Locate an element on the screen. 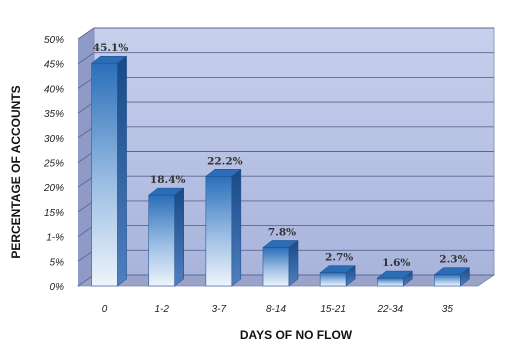 Image resolution: width=507 pixels, height=347 pixels. x-tick-label: 1-2 is located at coordinates (161, 309).